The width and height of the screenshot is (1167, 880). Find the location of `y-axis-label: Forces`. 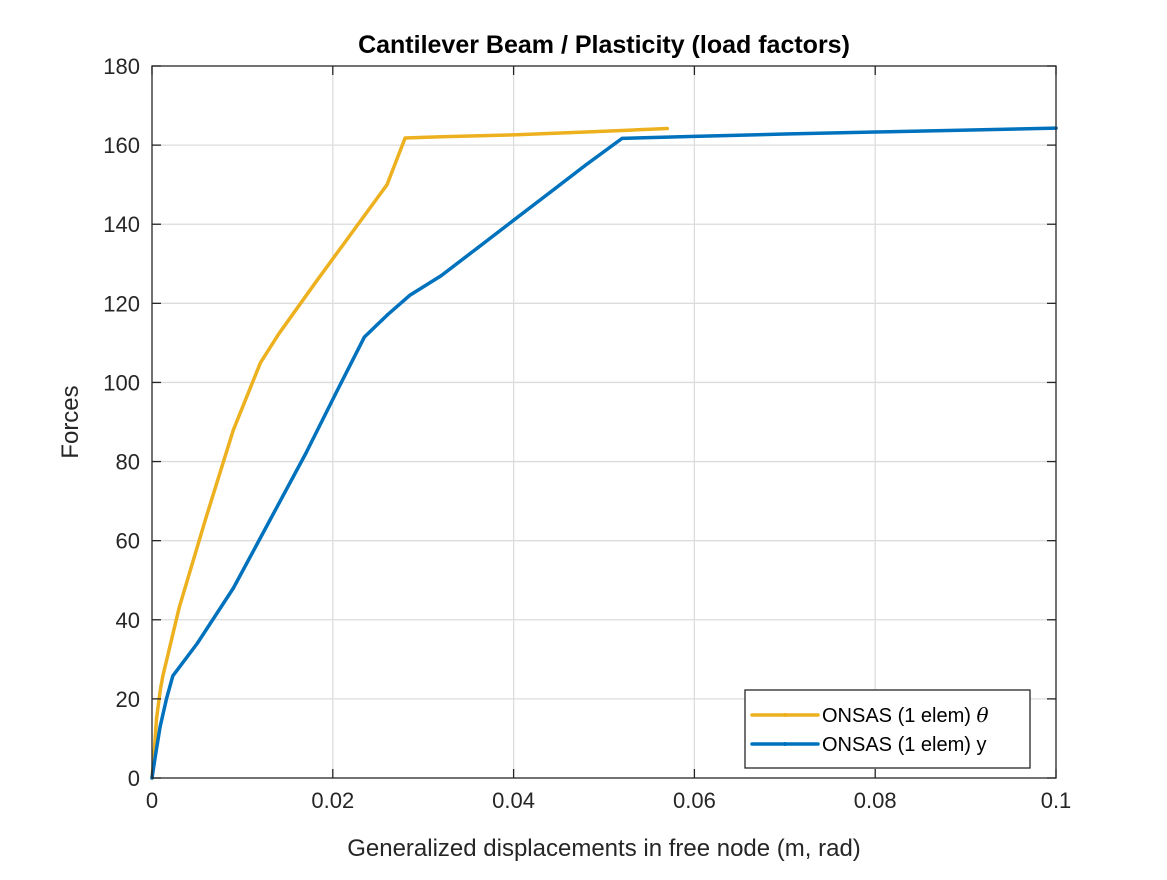

y-axis-label: Forces is located at coordinates (70, 421).